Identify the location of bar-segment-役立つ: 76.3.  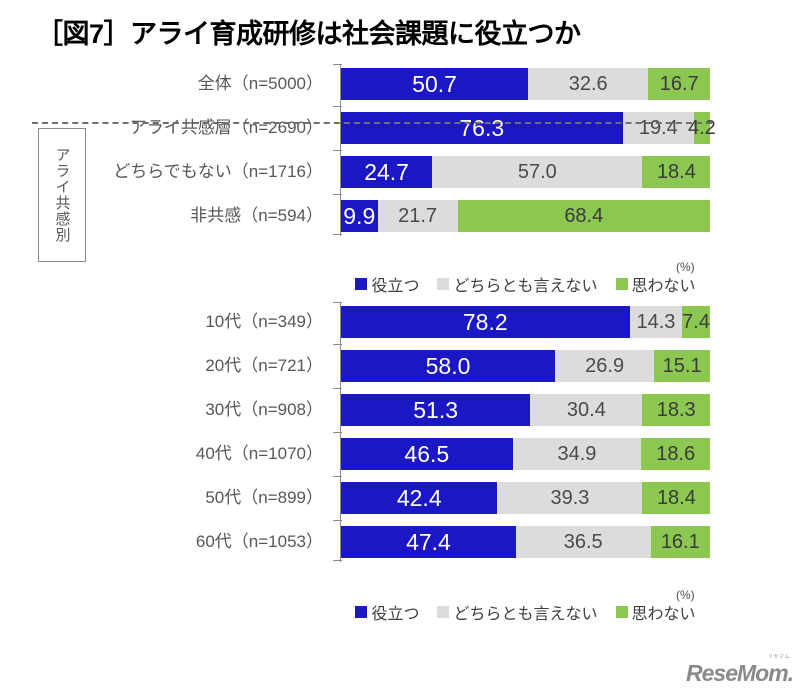
(482, 128).